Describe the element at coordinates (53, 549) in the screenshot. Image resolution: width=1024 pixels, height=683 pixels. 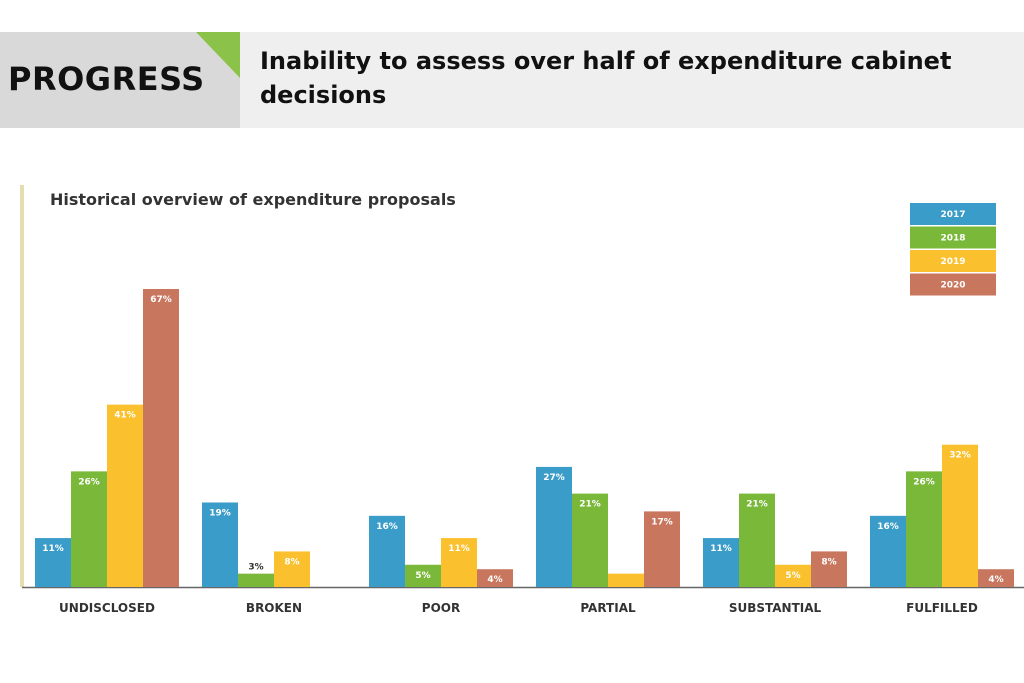
I see `data-label-undisclosed-2017: 11%` at that location.